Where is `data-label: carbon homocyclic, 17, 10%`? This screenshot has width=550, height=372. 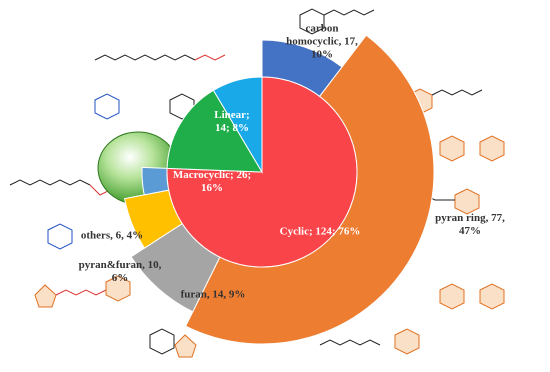
data-label: carbon homocyclic, 17, 10% is located at coordinates (322, 41).